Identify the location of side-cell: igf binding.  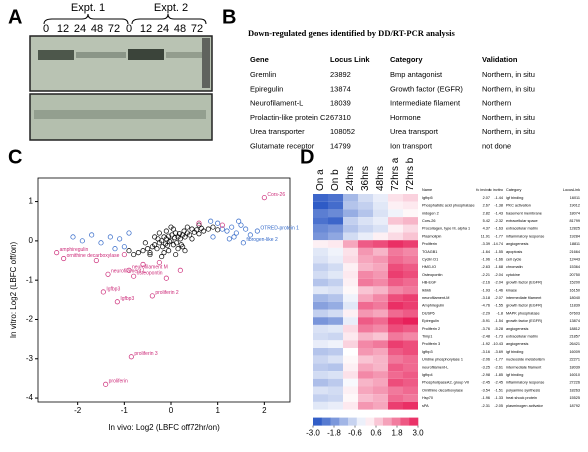
(514, 375).